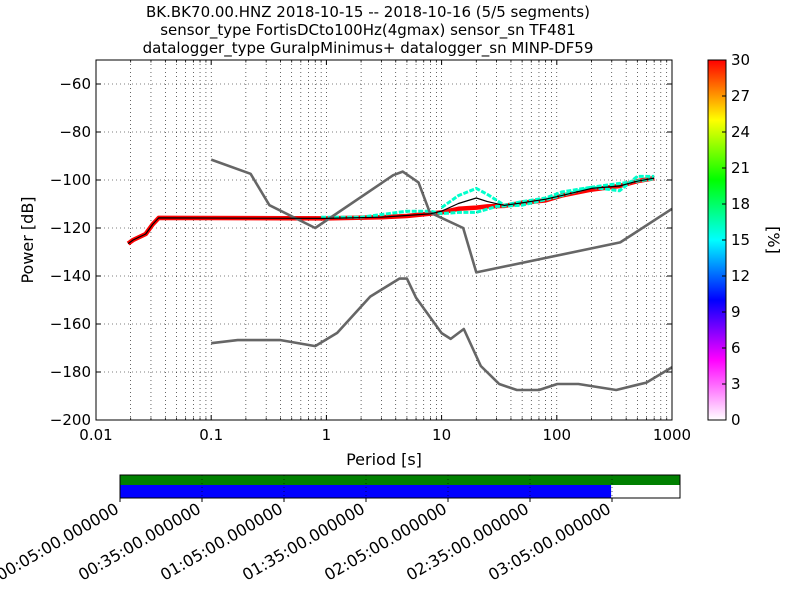  Describe the element at coordinates (400, 480) in the screenshot. I see `coverage-frame-bar` at that location.